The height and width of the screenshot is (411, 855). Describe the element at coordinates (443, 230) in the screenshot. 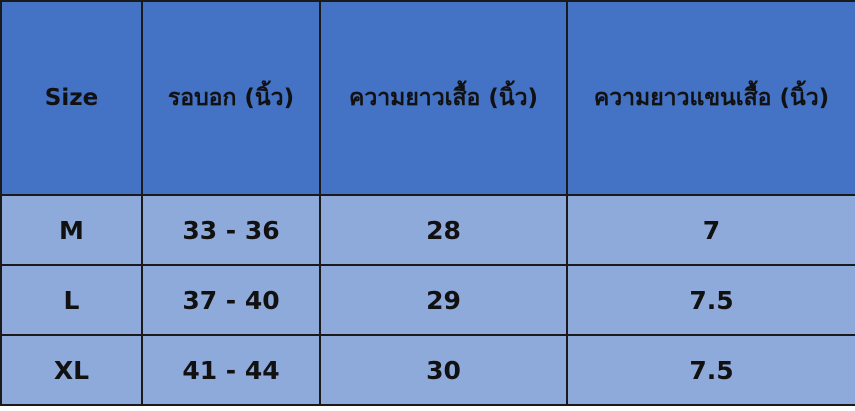

I see `cell-length: 28` at that location.